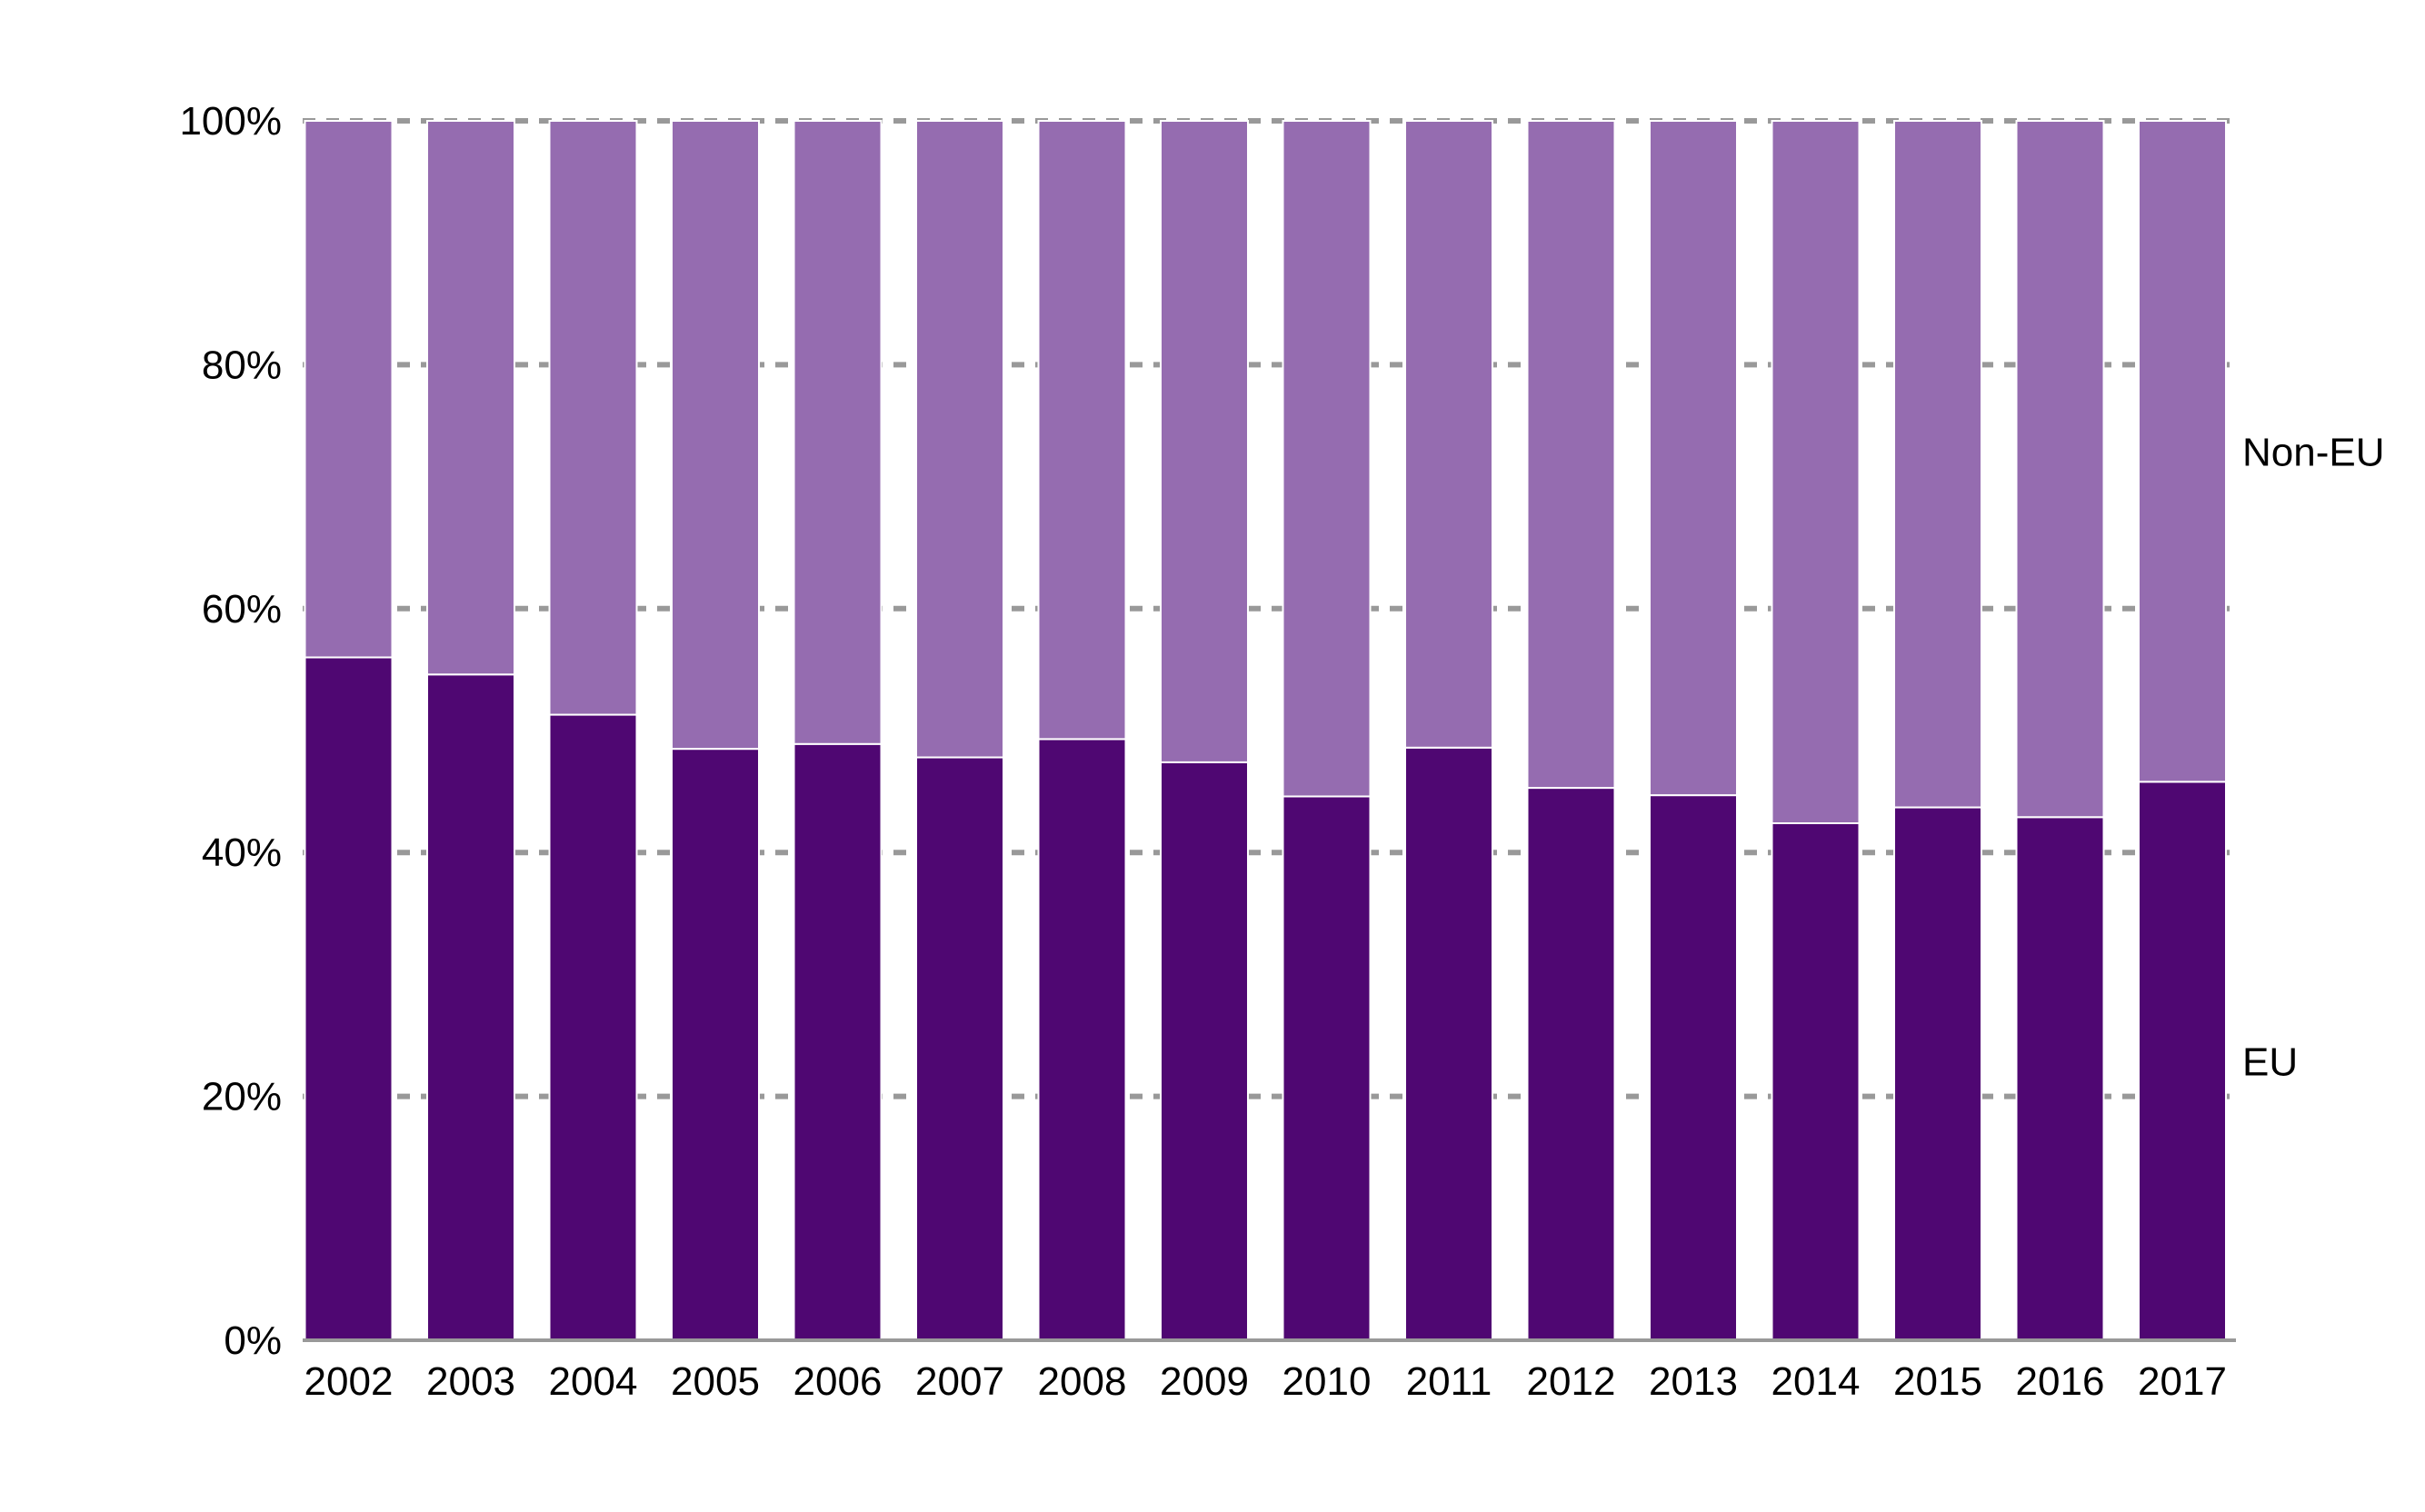 This screenshot has width=2425, height=1512. What do you see at coordinates (349, 998) in the screenshot?
I see `bar-eu-2002` at bounding box center [349, 998].